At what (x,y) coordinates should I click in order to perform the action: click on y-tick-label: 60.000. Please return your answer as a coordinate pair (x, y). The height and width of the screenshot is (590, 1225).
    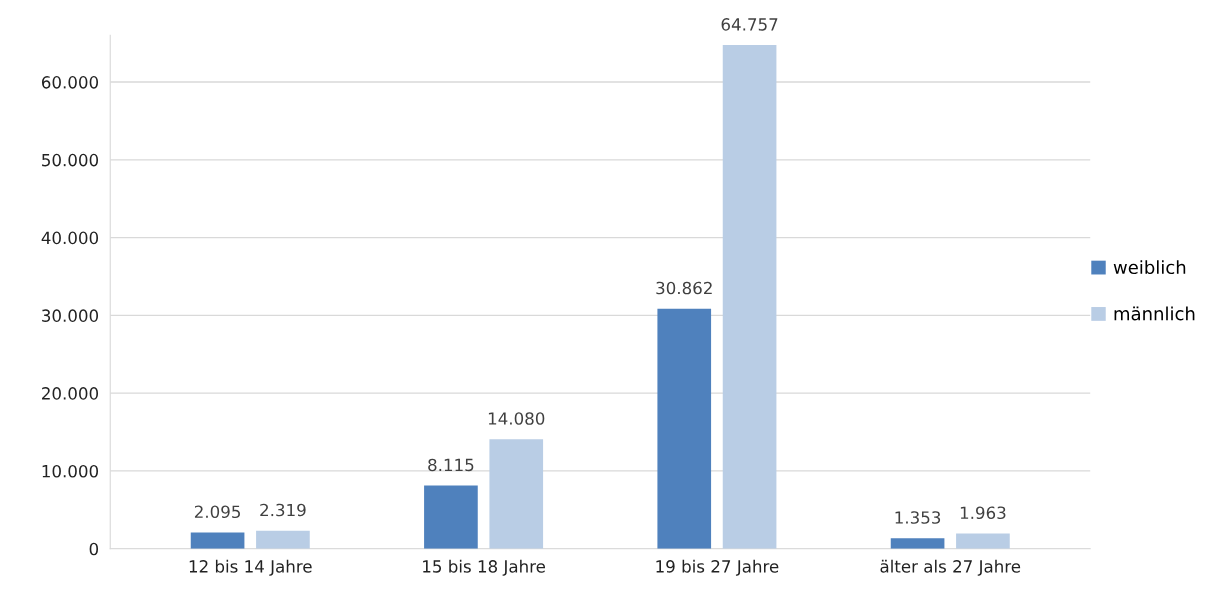
    Looking at the image, I should click on (70, 82).